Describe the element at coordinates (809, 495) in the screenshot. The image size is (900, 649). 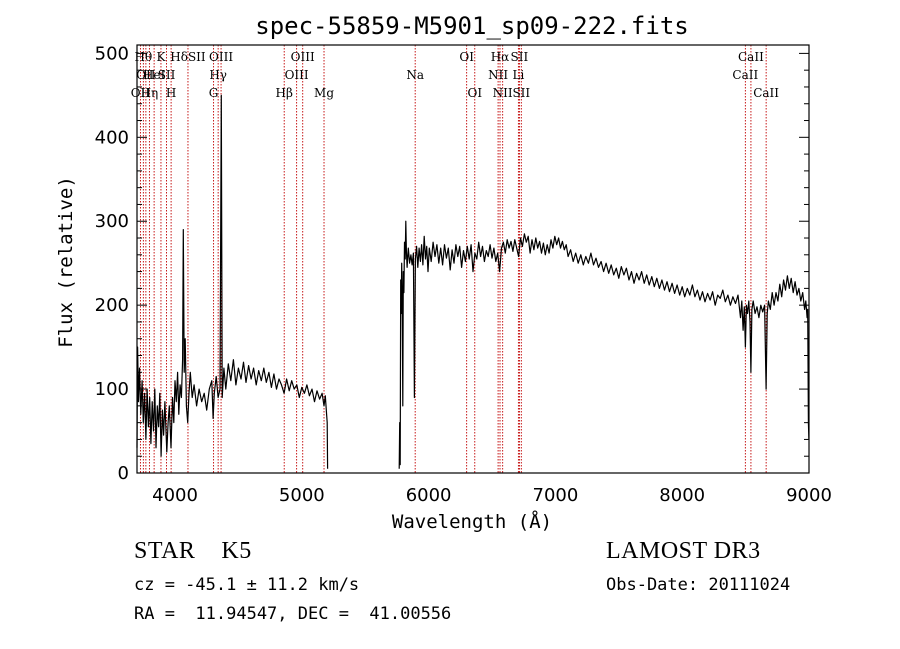
I see `x-tick-label: 9000` at that location.